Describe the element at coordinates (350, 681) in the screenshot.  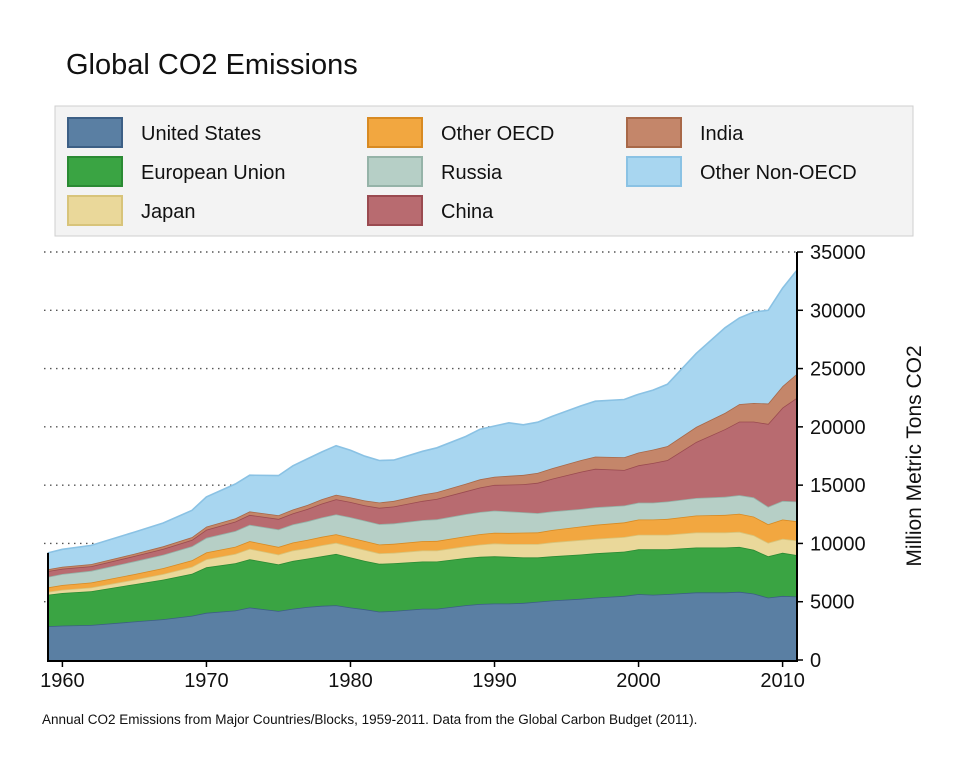
I see `x-tick-label-1980: 1980` at that location.